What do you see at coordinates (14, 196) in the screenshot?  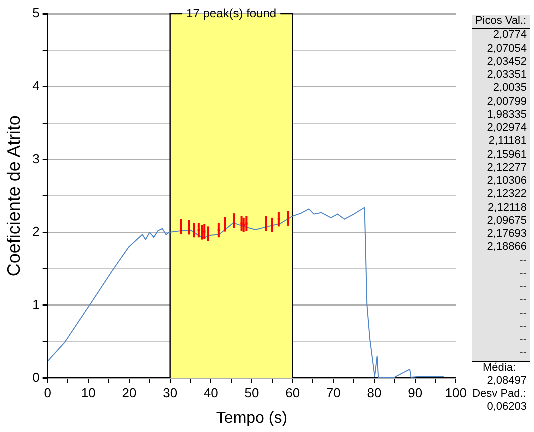 I see `y-axis-title: Coeficiente de Atrito` at bounding box center [14, 196].